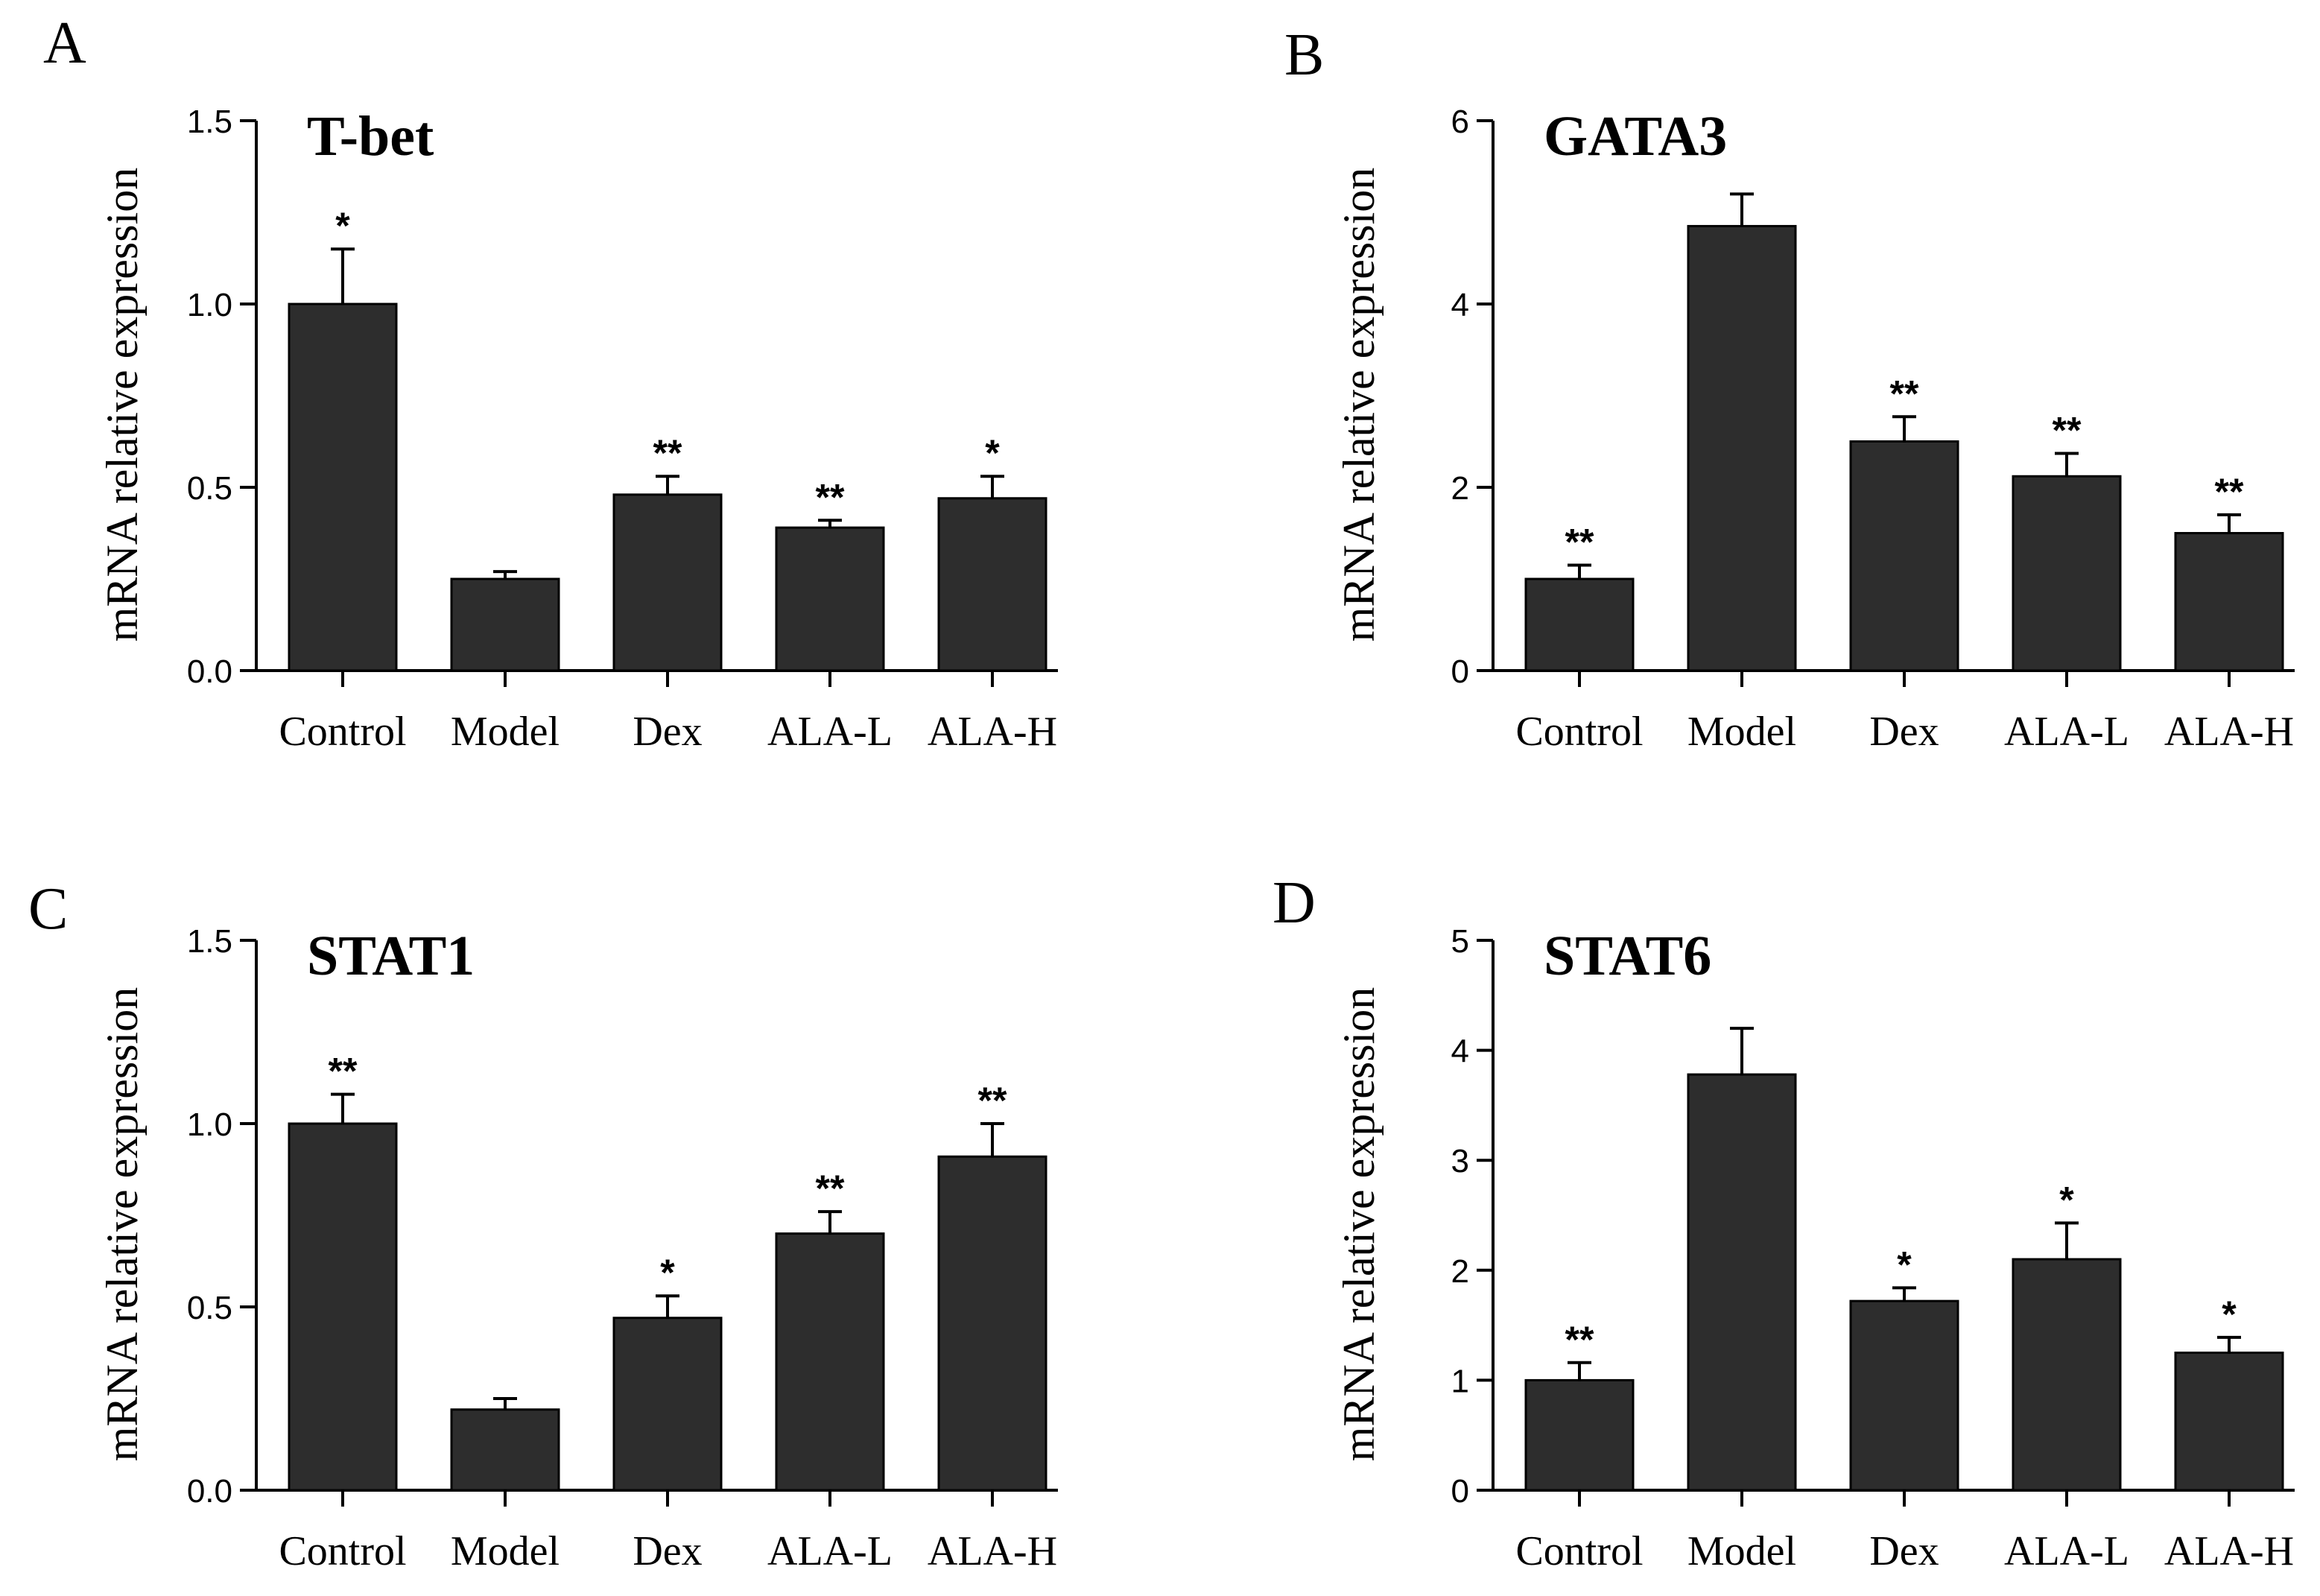 Image resolution: width=2320 pixels, height=1596 pixels. What do you see at coordinates (391, 956) in the screenshot?
I see `chart-title: STAT1` at bounding box center [391, 956].